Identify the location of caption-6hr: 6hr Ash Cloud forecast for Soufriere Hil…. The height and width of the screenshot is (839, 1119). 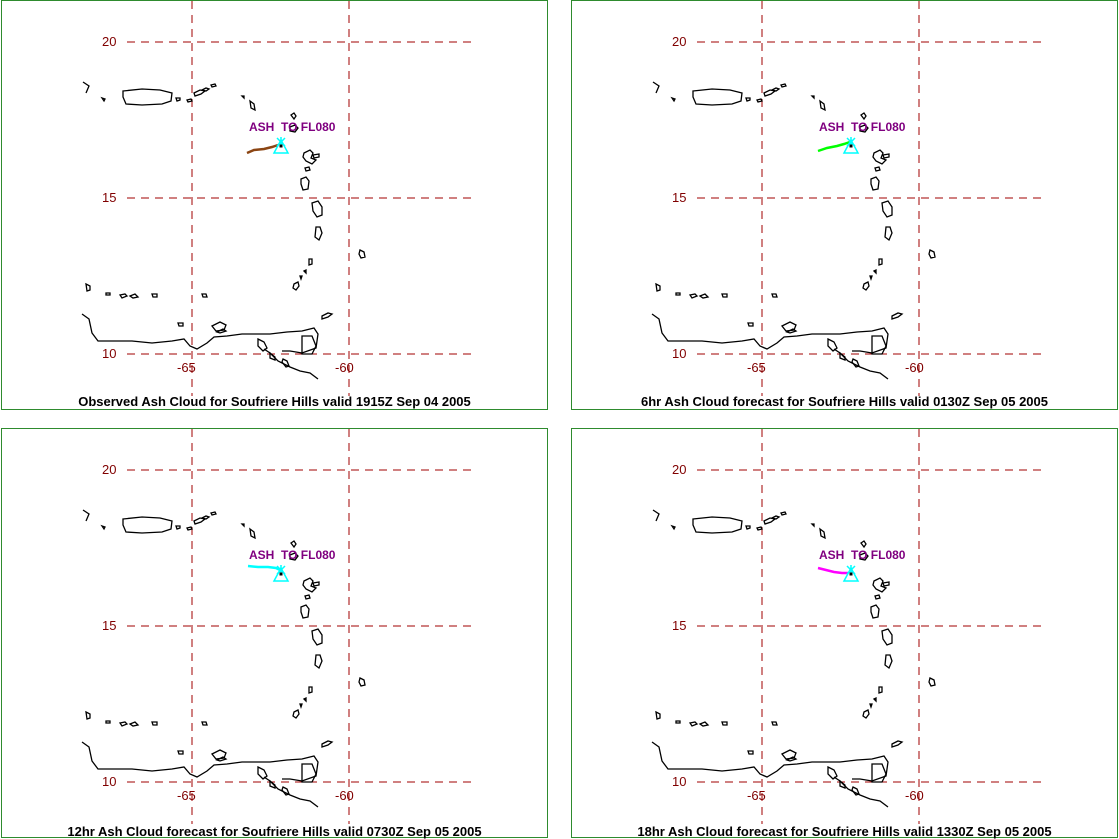
(844, 401).